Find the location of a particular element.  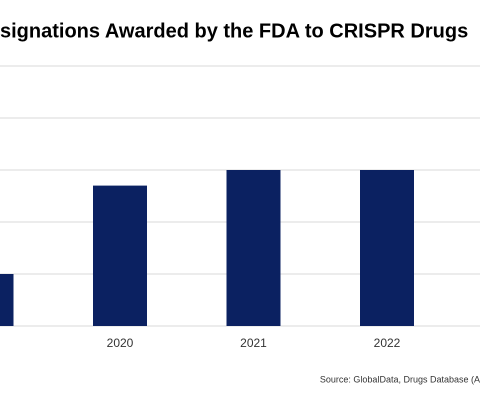

x-tick-label: 2020 is located at coordinates (120, 343).